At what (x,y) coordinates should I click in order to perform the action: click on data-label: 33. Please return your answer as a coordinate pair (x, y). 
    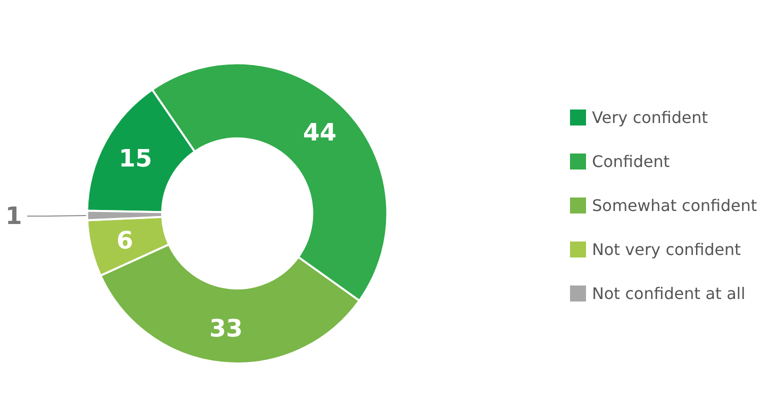
    Looking at the image, I should click on (226, 328).